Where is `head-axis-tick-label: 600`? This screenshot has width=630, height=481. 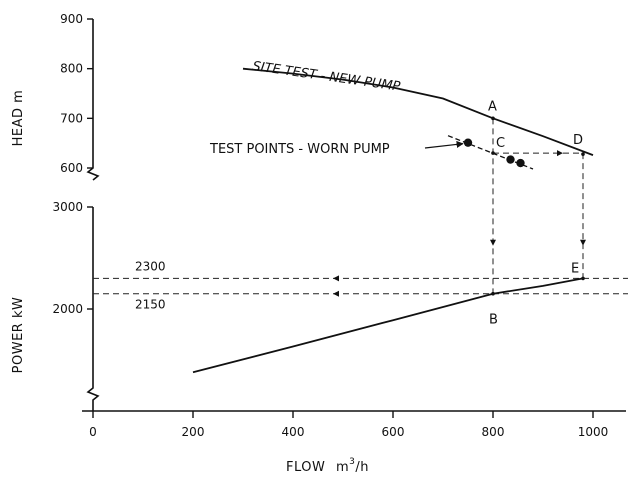
head-axis-tick-label: 600 is located at coordinates (71, 168).